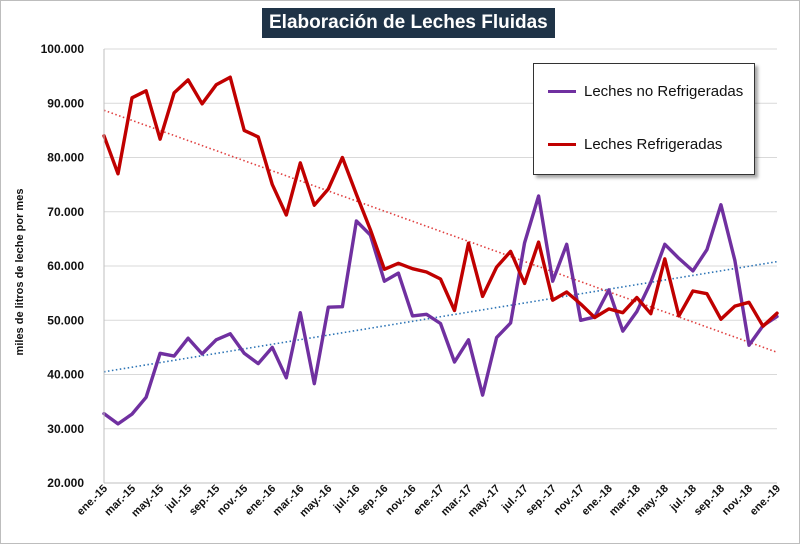  I want to click on y-tick-label: 50.000, so click(65, 320).